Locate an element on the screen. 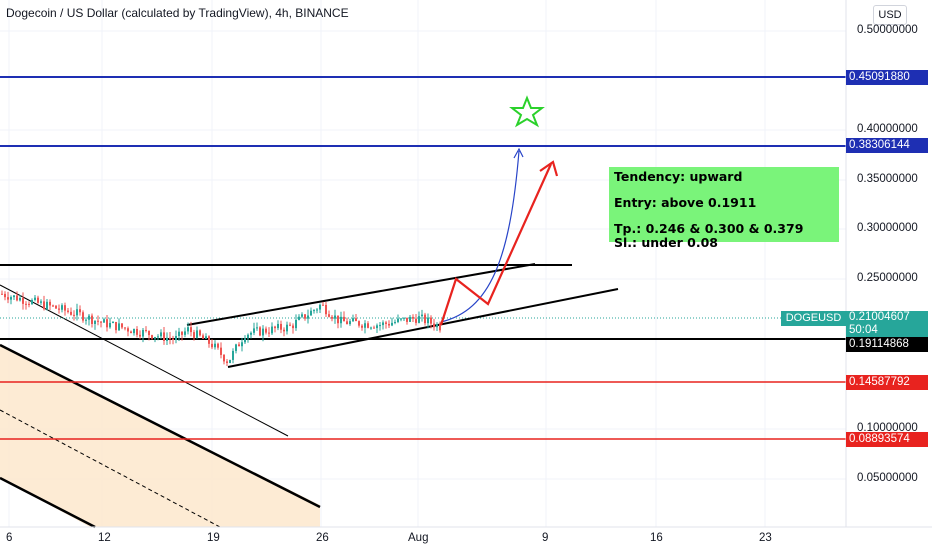 The height and width of the screenshot is (550, 932). target-star-icon is located at coordinates (527, 111).